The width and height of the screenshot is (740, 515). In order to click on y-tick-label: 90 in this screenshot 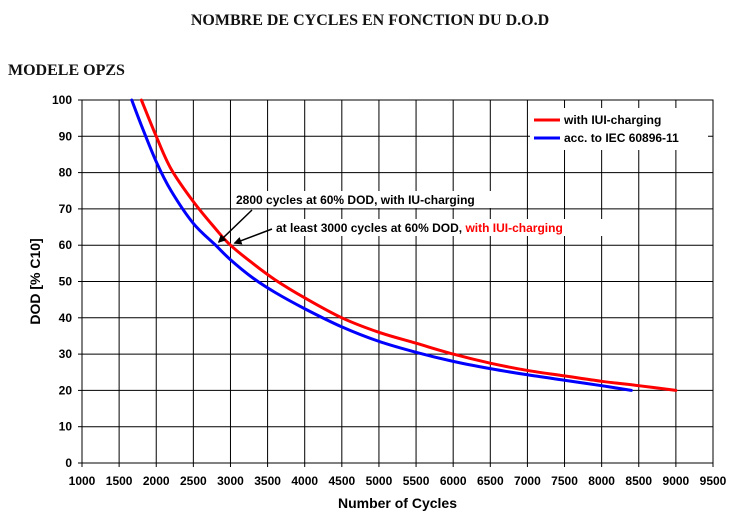, I will do `click(66, 136)`.